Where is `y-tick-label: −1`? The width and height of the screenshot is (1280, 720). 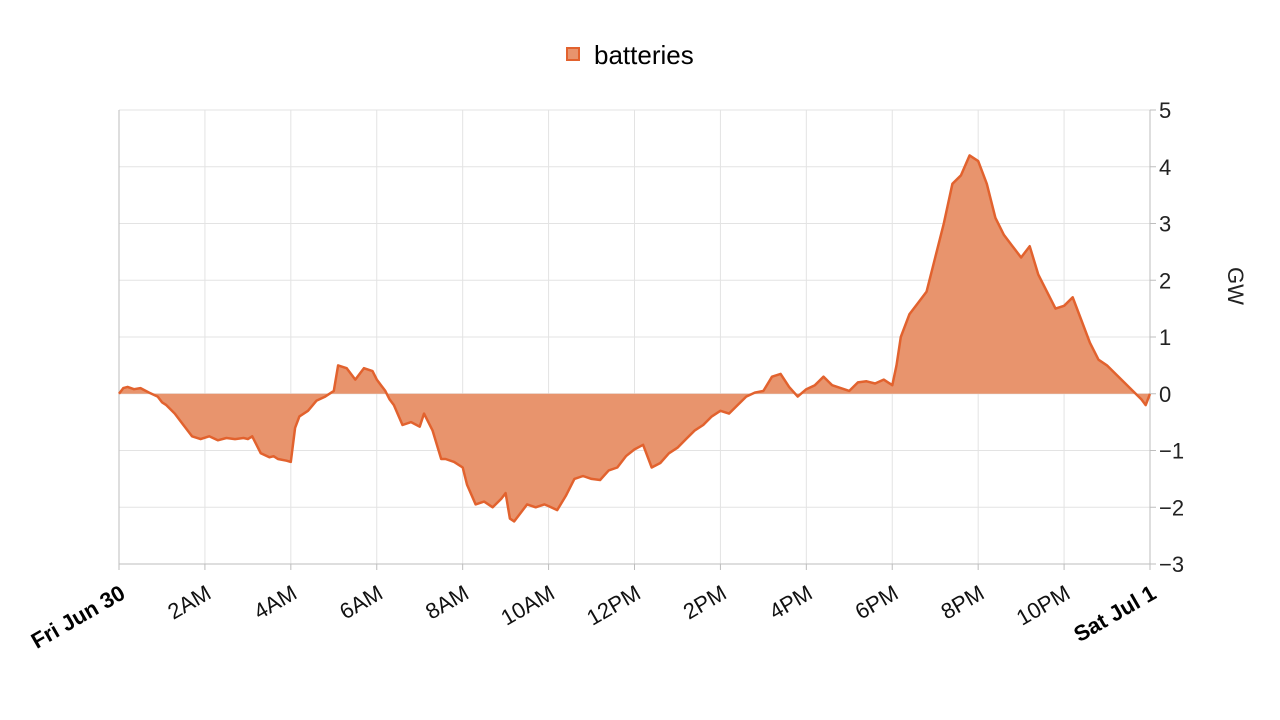 y-tick-label: −1 is located at coordinates (1171, 451).